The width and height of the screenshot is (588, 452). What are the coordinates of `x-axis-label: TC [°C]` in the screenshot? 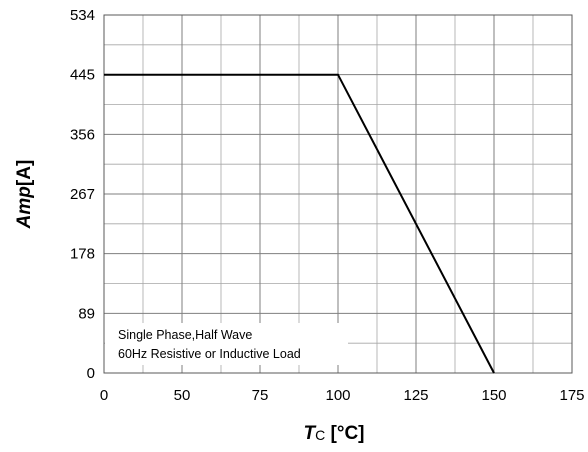 It's located at (334, 433).